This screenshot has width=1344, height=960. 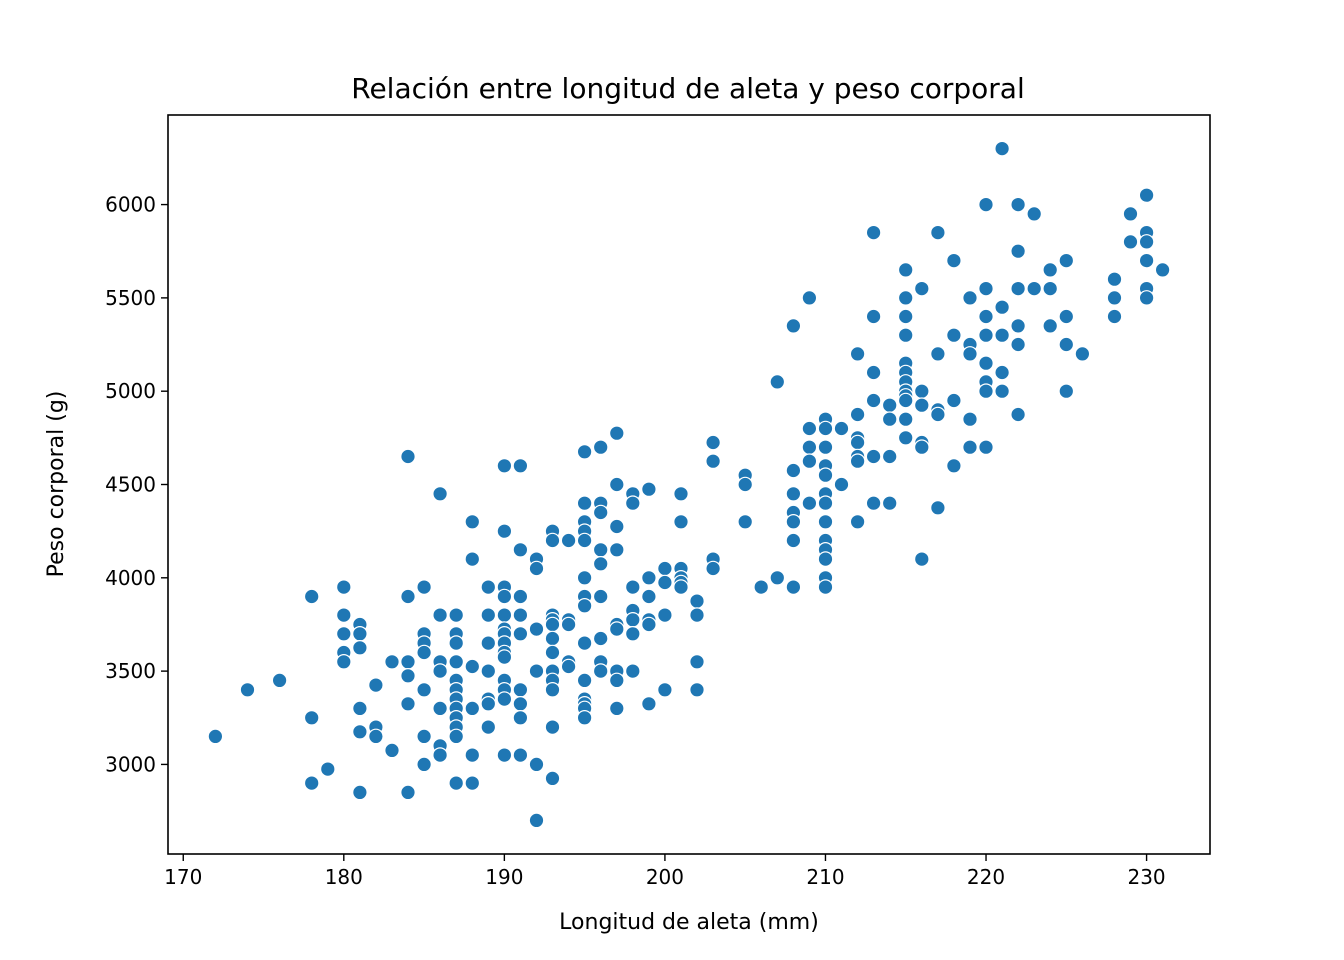 What do you see at coordinates (130, 578) in the screenshot?
I see `y-tick-label: 4000` at bounding box center [130, 578].